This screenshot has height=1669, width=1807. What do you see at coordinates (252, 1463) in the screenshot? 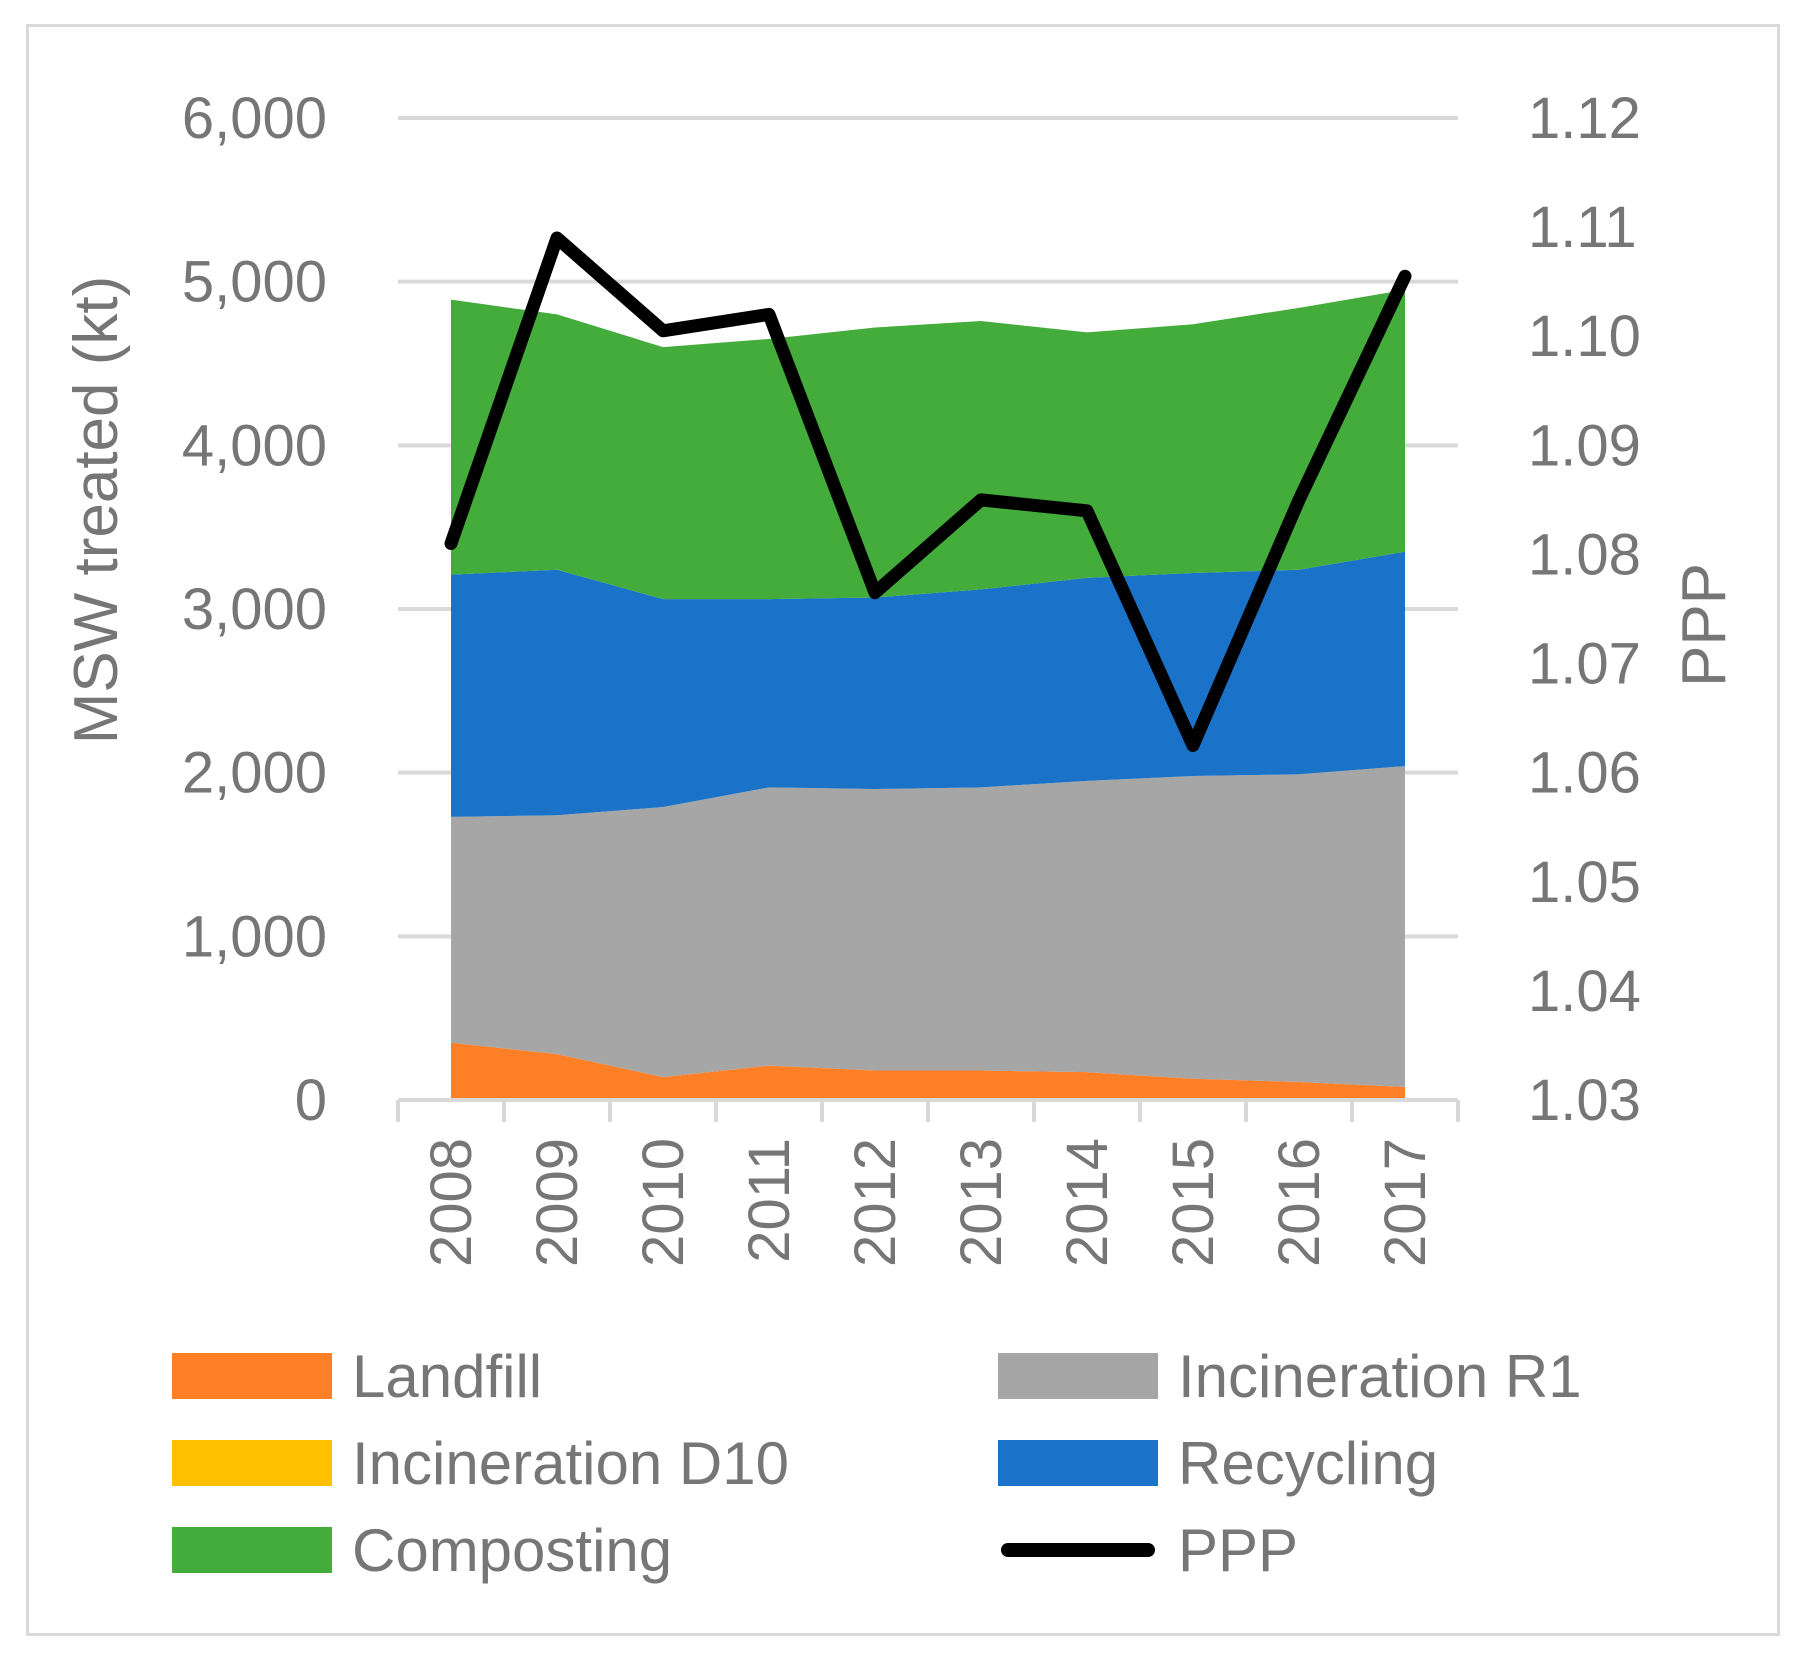
I see `legend-swatch-incineration-d10` at bounding box center [252, 1463].